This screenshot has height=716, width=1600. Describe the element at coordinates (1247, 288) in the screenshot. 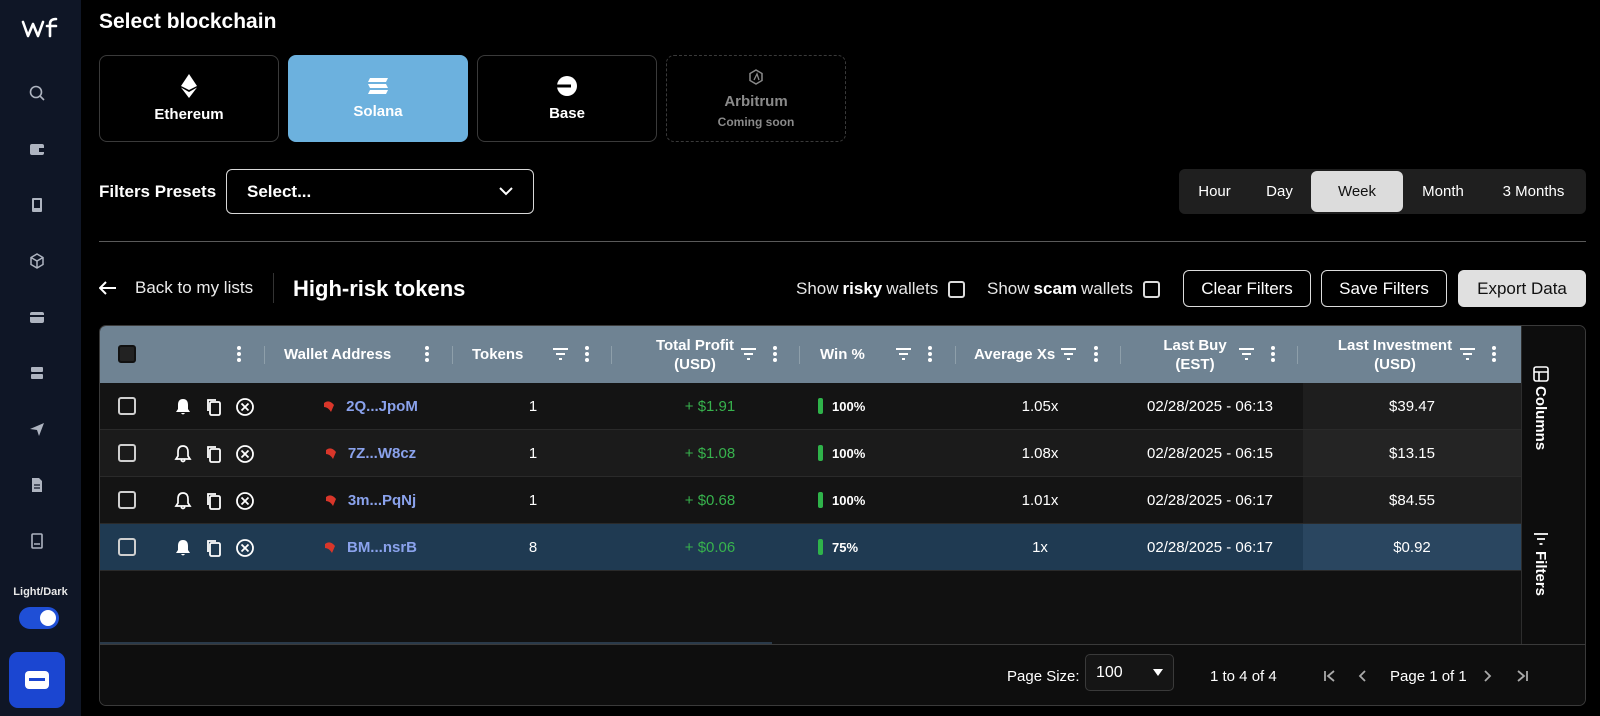

I see `clear-filters-button: Clear Filters` at that location.